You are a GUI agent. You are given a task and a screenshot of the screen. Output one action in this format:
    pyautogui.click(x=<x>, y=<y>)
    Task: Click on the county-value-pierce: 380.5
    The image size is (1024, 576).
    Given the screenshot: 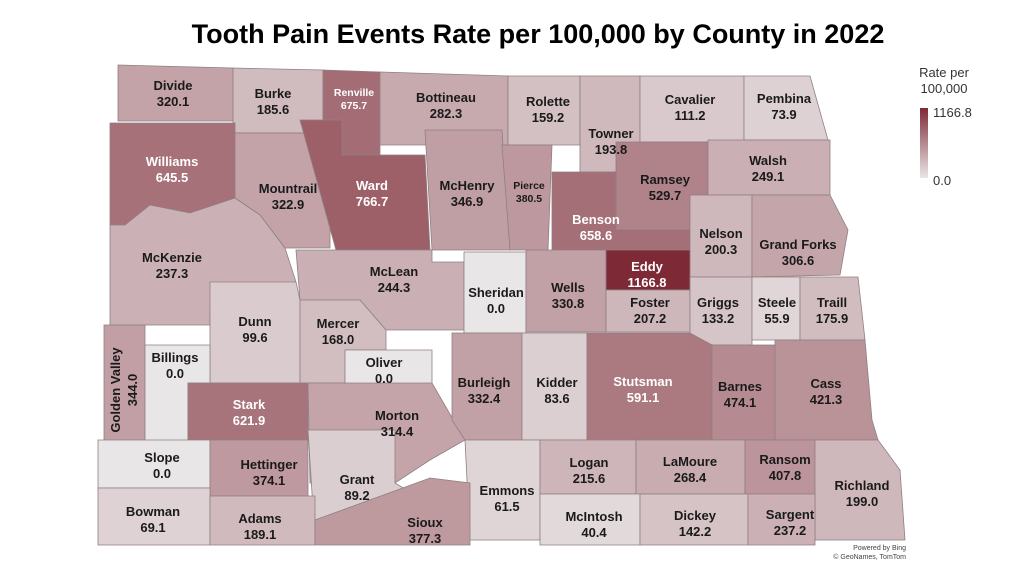 What is the action you would take?
    pyautogui.click(x=529, y=199)
    